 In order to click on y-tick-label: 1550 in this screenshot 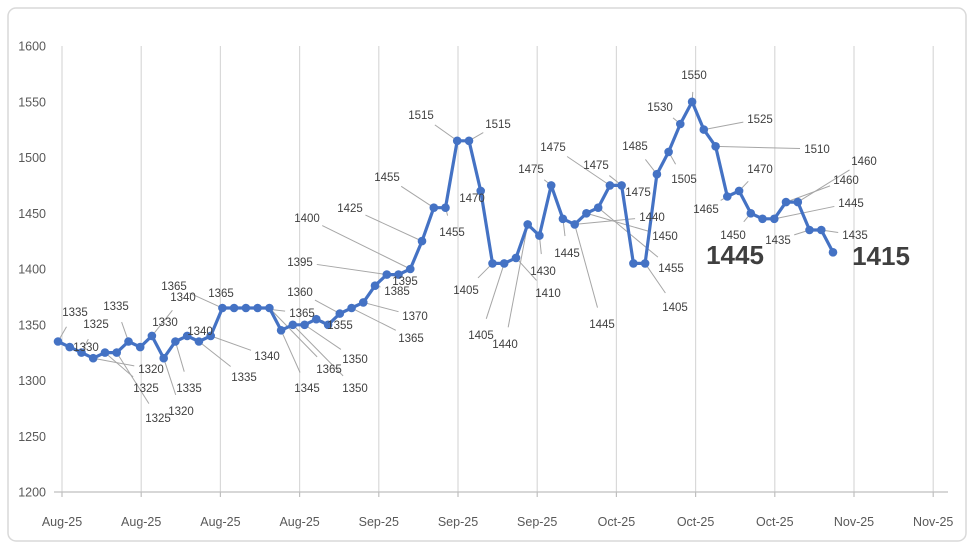, I will do `click(32, 102)`.